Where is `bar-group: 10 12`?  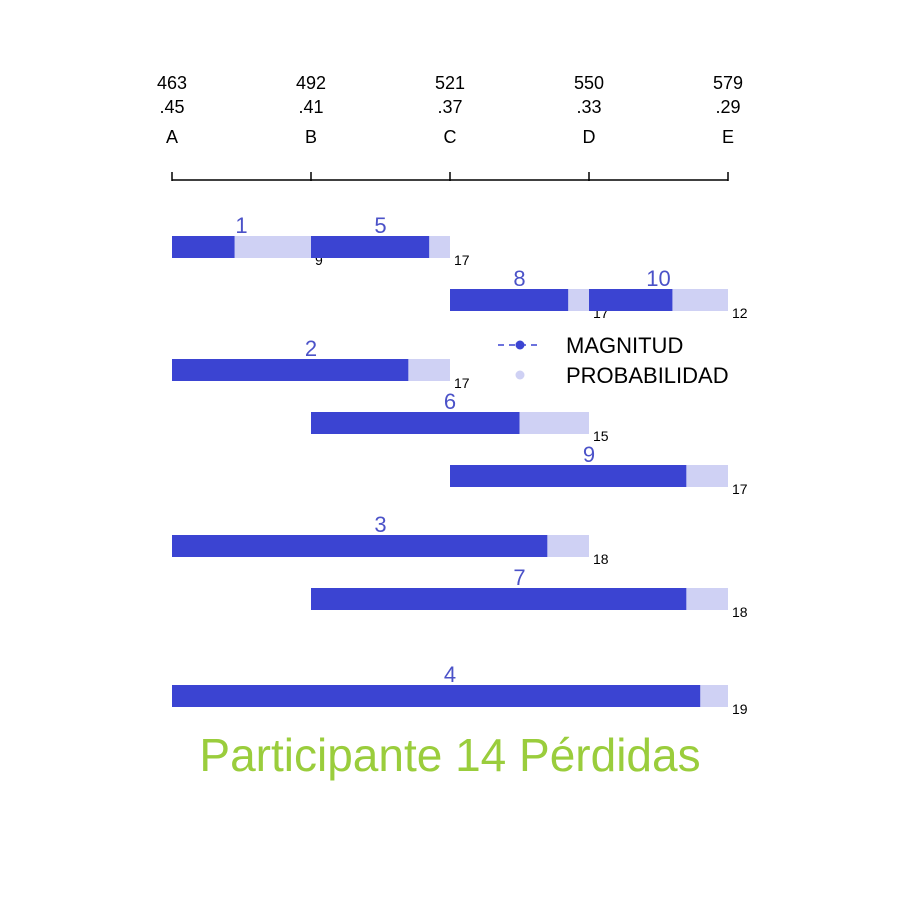
bar-group: 10 12 is located at coordinates (668, 293).